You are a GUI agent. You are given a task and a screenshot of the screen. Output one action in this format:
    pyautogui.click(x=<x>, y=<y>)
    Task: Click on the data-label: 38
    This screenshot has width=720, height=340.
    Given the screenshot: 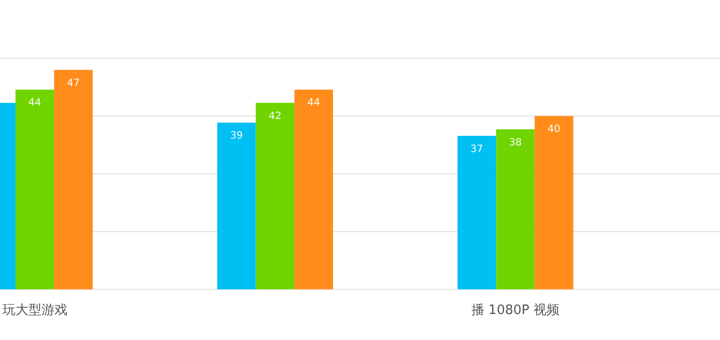 What is the action you would take?
    pyautogui.click(x=515, y=142)
    